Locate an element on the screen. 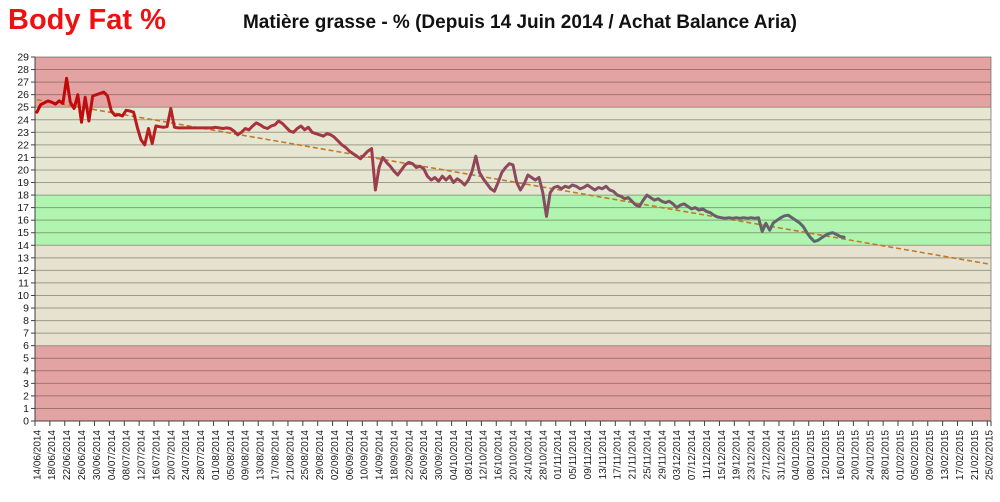  x-tick-label: 11/12/2014 is located at coordinates (707, 455).